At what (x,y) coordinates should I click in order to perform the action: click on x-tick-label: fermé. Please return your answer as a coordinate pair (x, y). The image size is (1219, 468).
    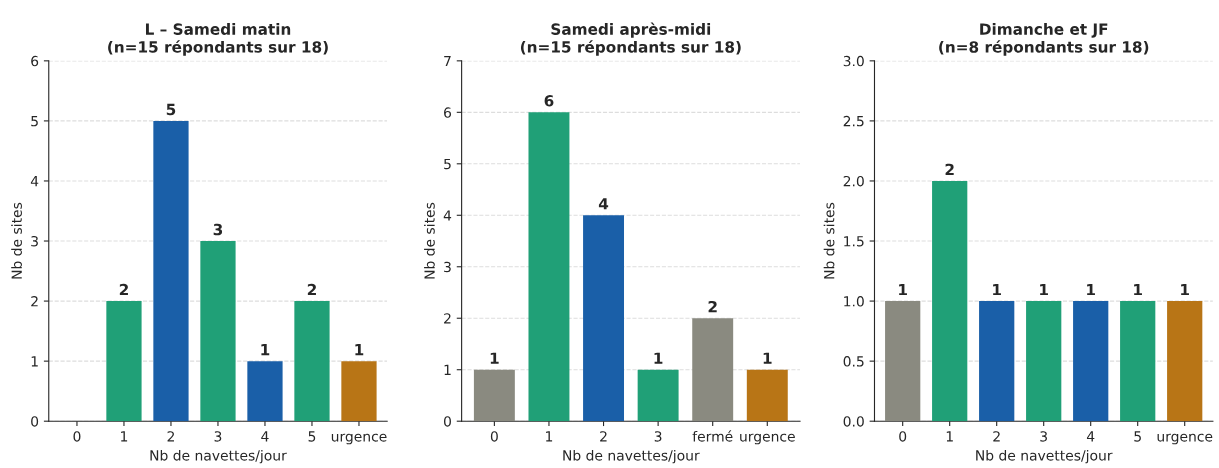
    Looking at the image, I should click on (712, 436).